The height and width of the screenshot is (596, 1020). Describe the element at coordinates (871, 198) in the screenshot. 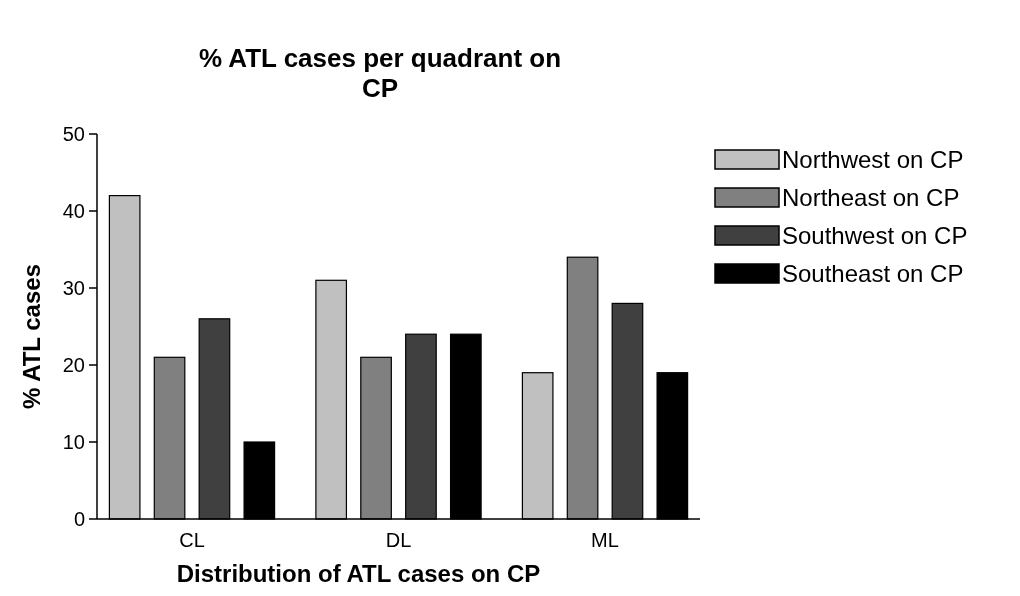

I see `legend-label: Northeast on CP` at that location.